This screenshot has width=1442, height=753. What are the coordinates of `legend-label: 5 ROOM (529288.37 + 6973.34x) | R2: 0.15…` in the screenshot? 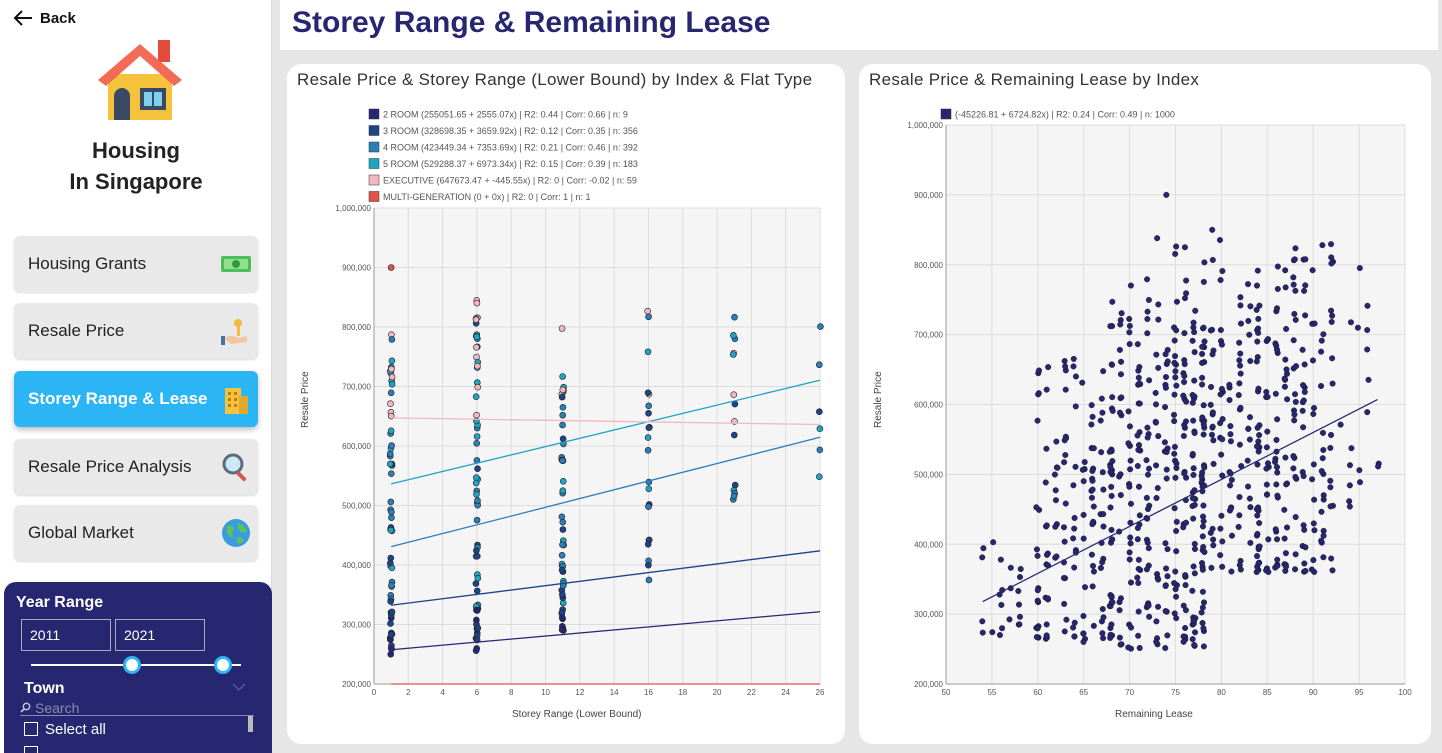 It's located at (510, 164).